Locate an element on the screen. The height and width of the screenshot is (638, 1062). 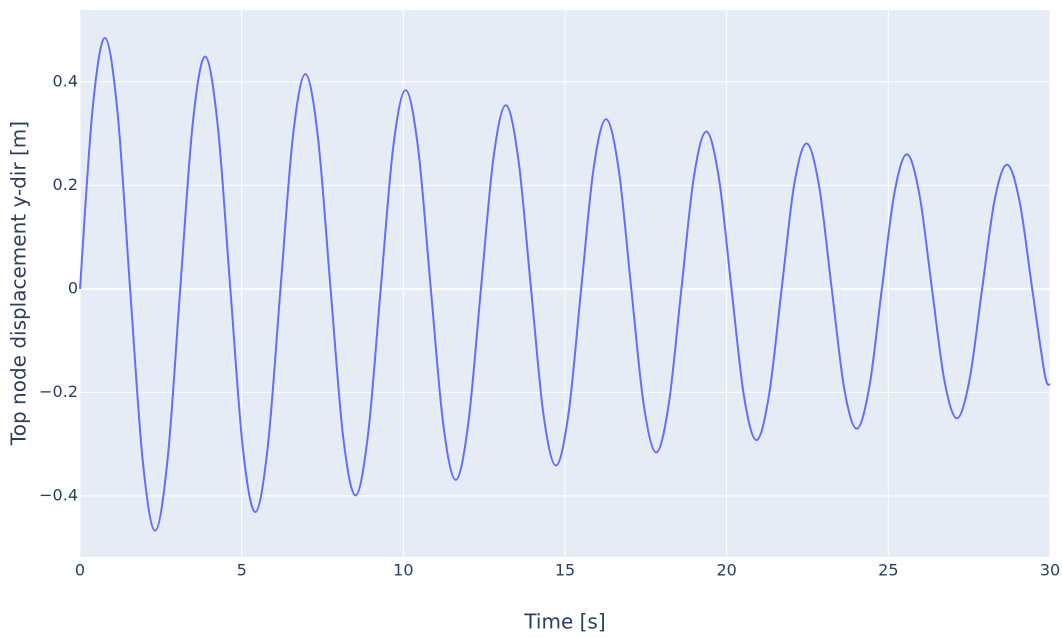
y-axis-title: Top node displacement y-dir [m] is located at coordinates (19, 283).